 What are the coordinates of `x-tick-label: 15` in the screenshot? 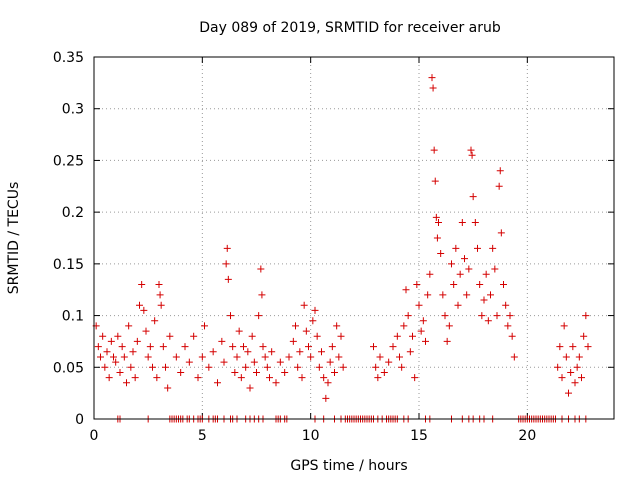 It's located at (419, 436).